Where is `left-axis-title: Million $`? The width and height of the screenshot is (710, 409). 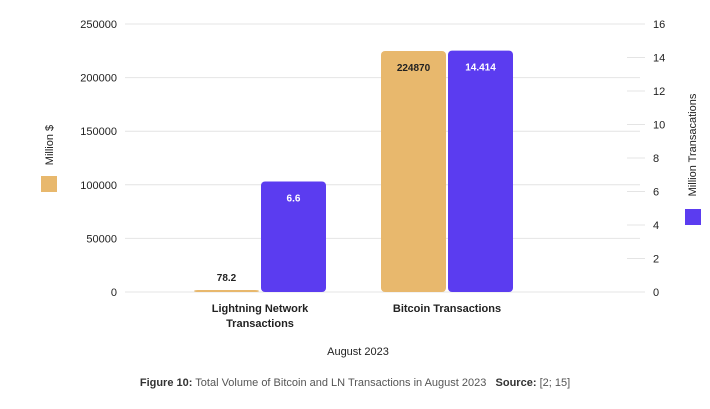
left-axis-title: Million $ is located at coordinates (50, 145).